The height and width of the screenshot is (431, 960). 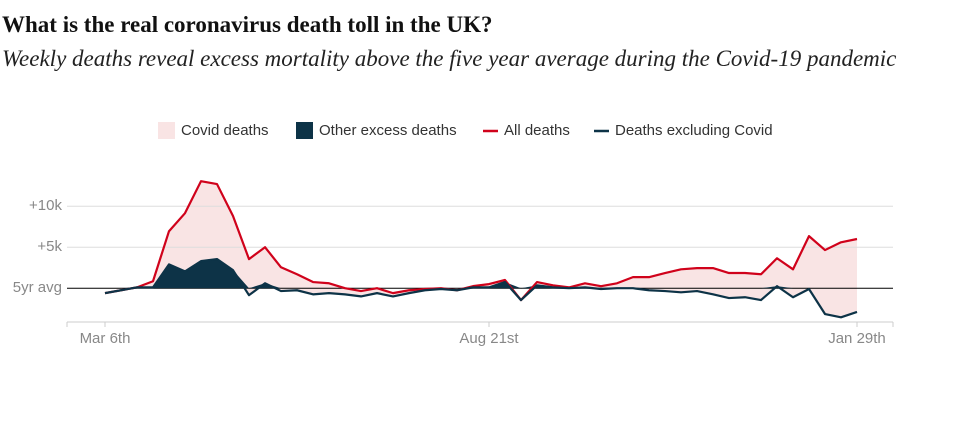 What do you see at coordinates (105, 338) in the screenshot?
I see `x-tick-label: Mar 6th` at bounding box center [105, 338].